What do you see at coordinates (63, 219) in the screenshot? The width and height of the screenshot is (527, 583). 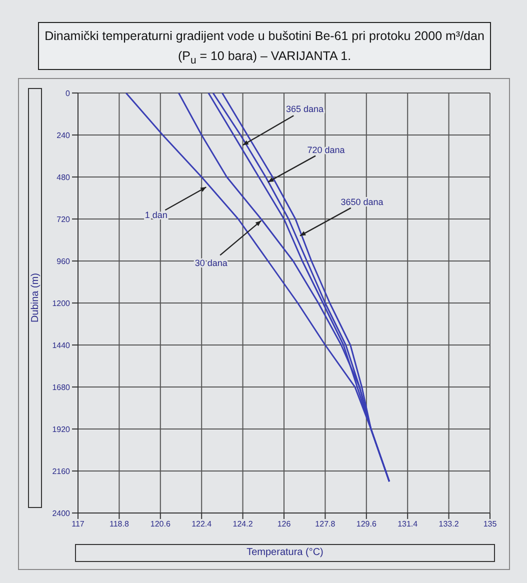 I see `y-tick-label: 720` at bounding box center [63, 219].